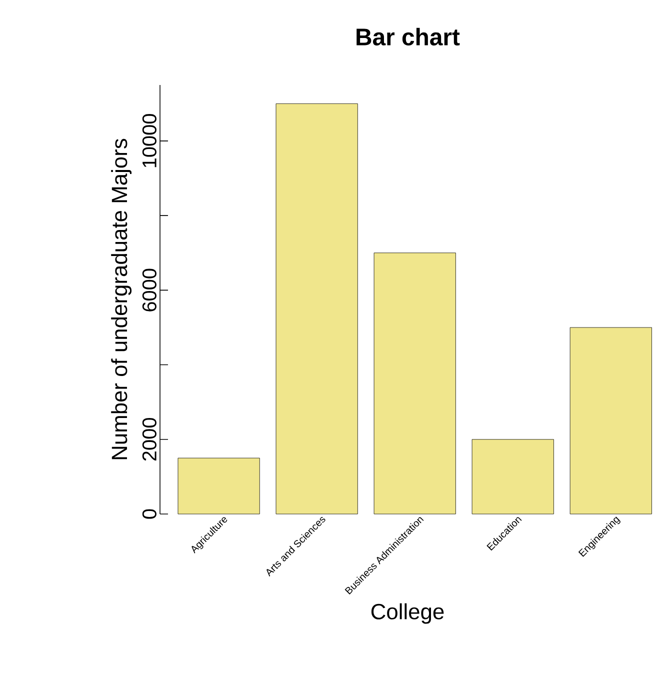 This screenshot has height=681, width=661. I want to click on y-tick-label: 6000, so click(149, 290).